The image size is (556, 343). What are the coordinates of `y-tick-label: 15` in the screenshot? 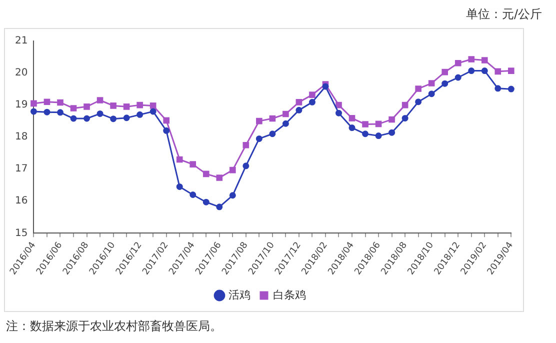 It's located at (21, 233).